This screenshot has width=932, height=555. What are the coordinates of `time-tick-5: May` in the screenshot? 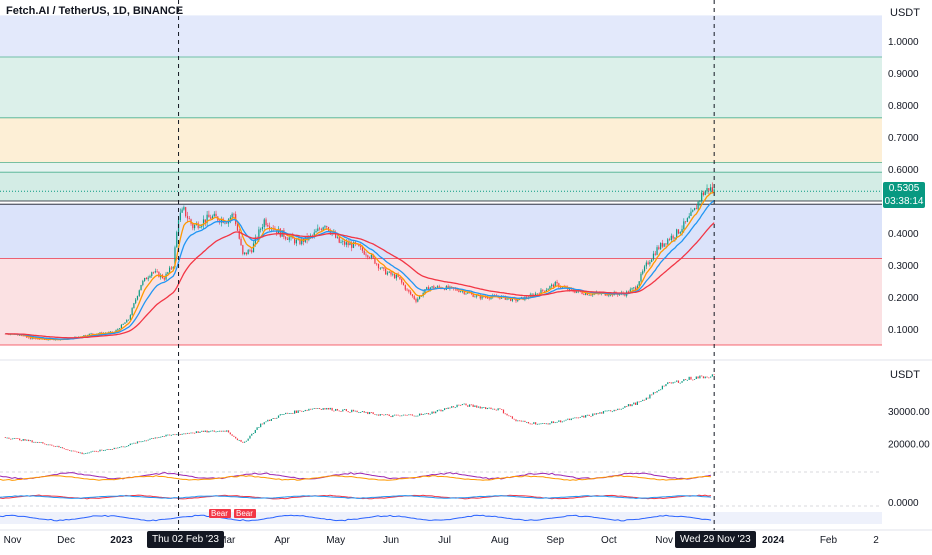 It's located at (335, 540).